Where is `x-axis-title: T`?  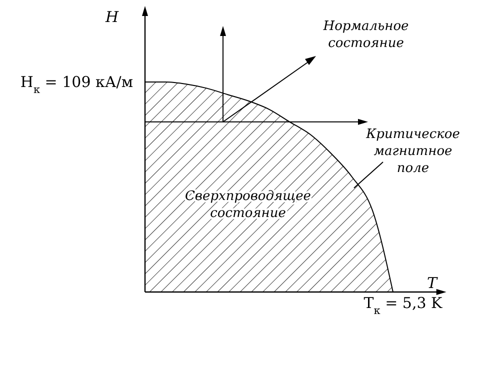 x-axis-title: T is located at coordinates (432, 283).